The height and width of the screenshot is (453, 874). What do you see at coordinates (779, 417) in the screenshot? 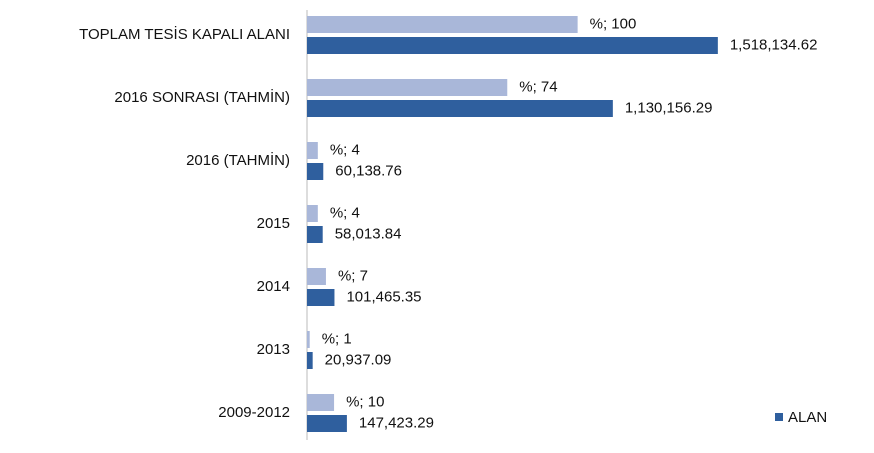
I see `legend-swatch` at bounding box center [779, 417].